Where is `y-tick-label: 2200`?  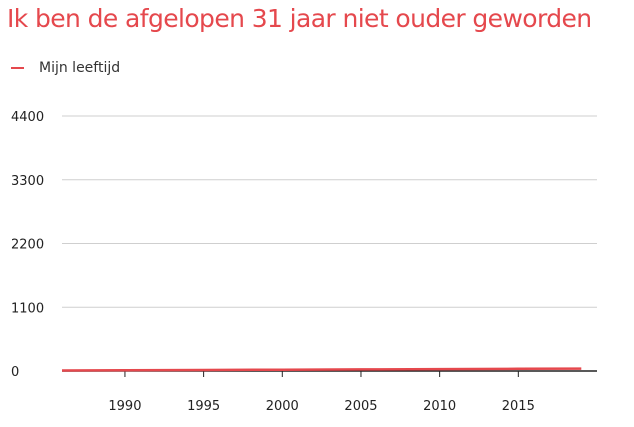 y-tick-label: 2200 is located at coordinates (27, 245).